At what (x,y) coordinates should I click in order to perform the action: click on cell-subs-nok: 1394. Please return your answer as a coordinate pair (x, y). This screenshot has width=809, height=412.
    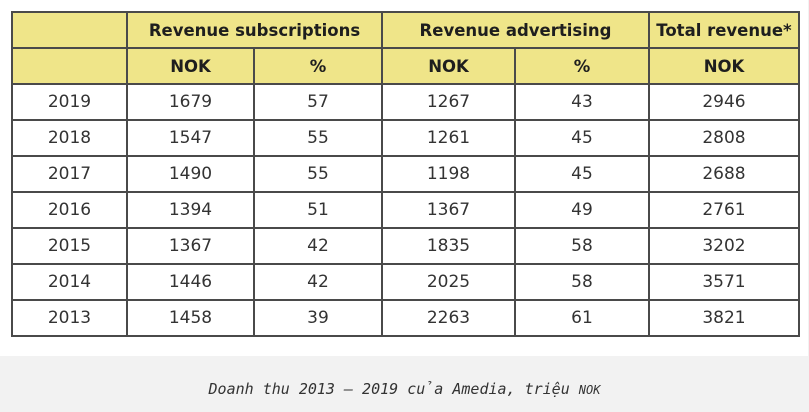
    Looking at the image, I should click on (190, 210).